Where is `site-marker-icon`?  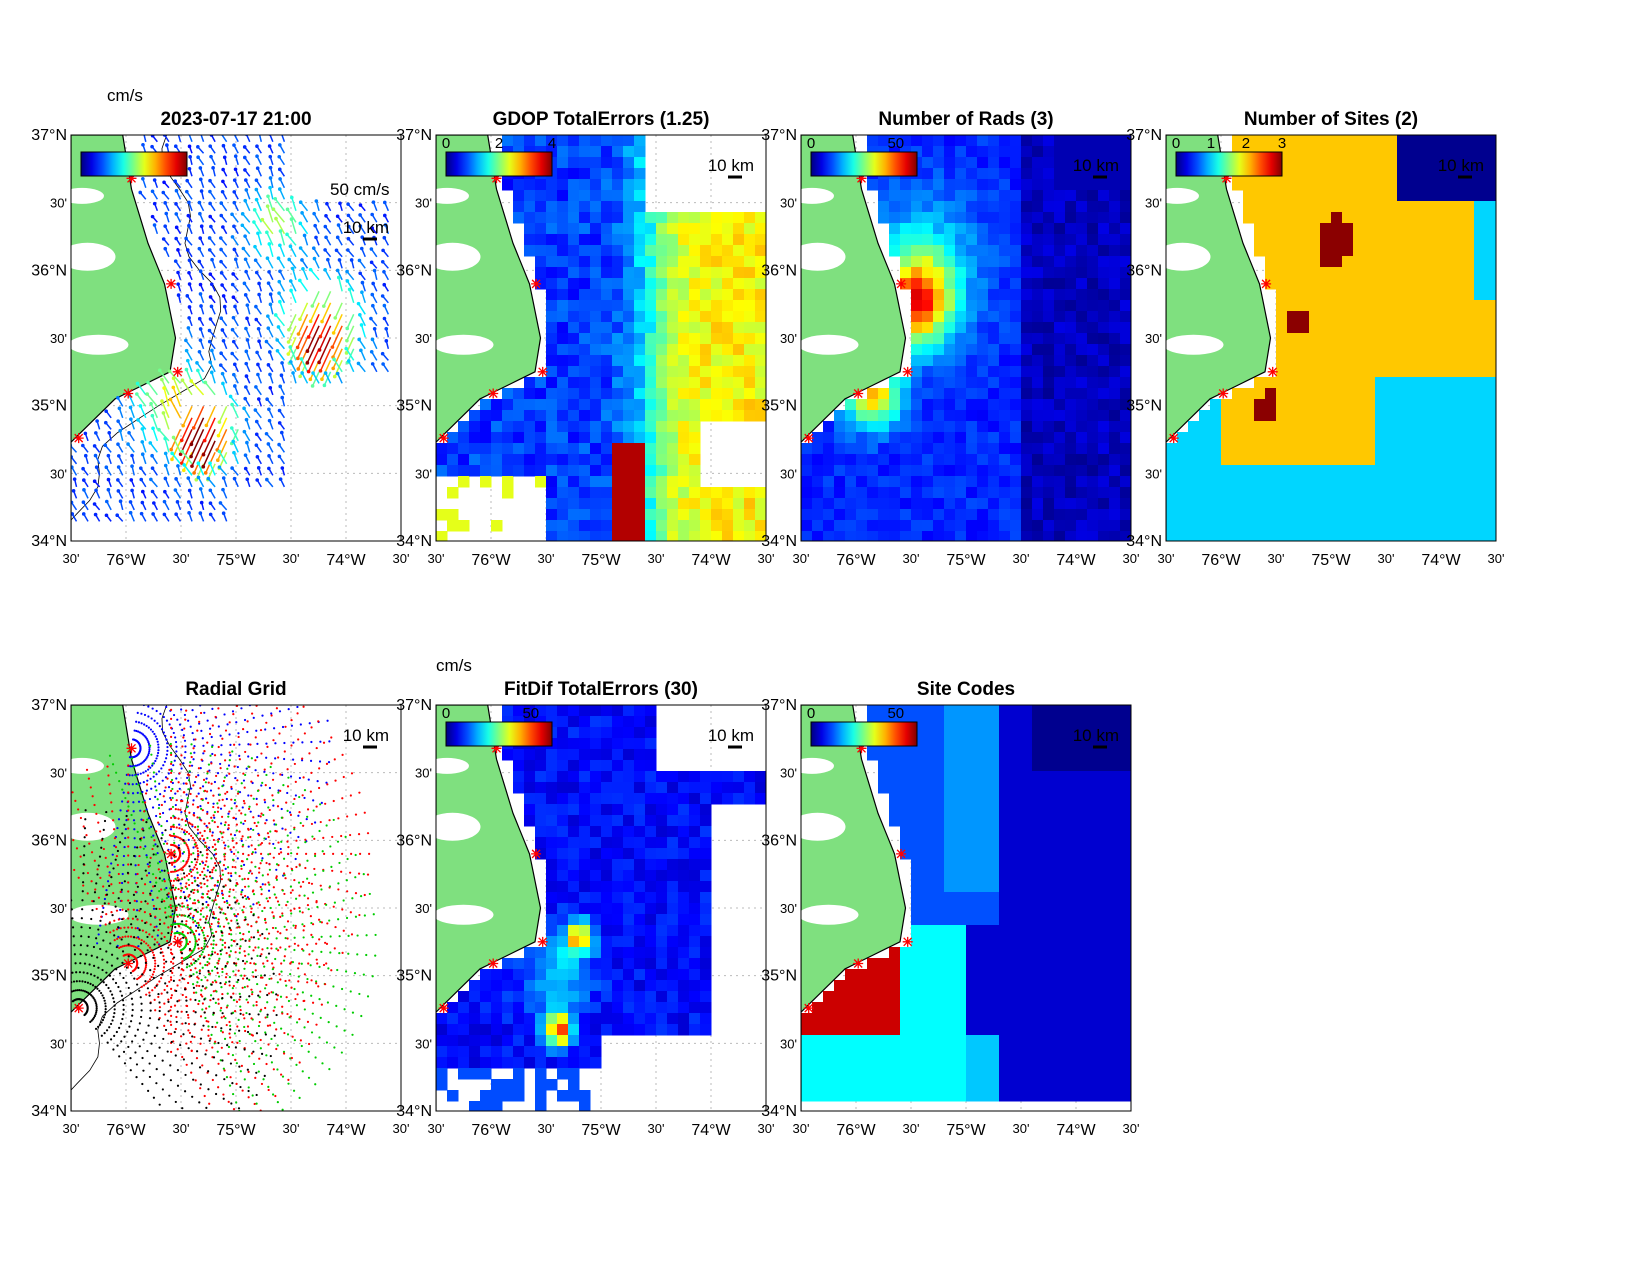 site-marker-icon is located at coordinates (808, 438).